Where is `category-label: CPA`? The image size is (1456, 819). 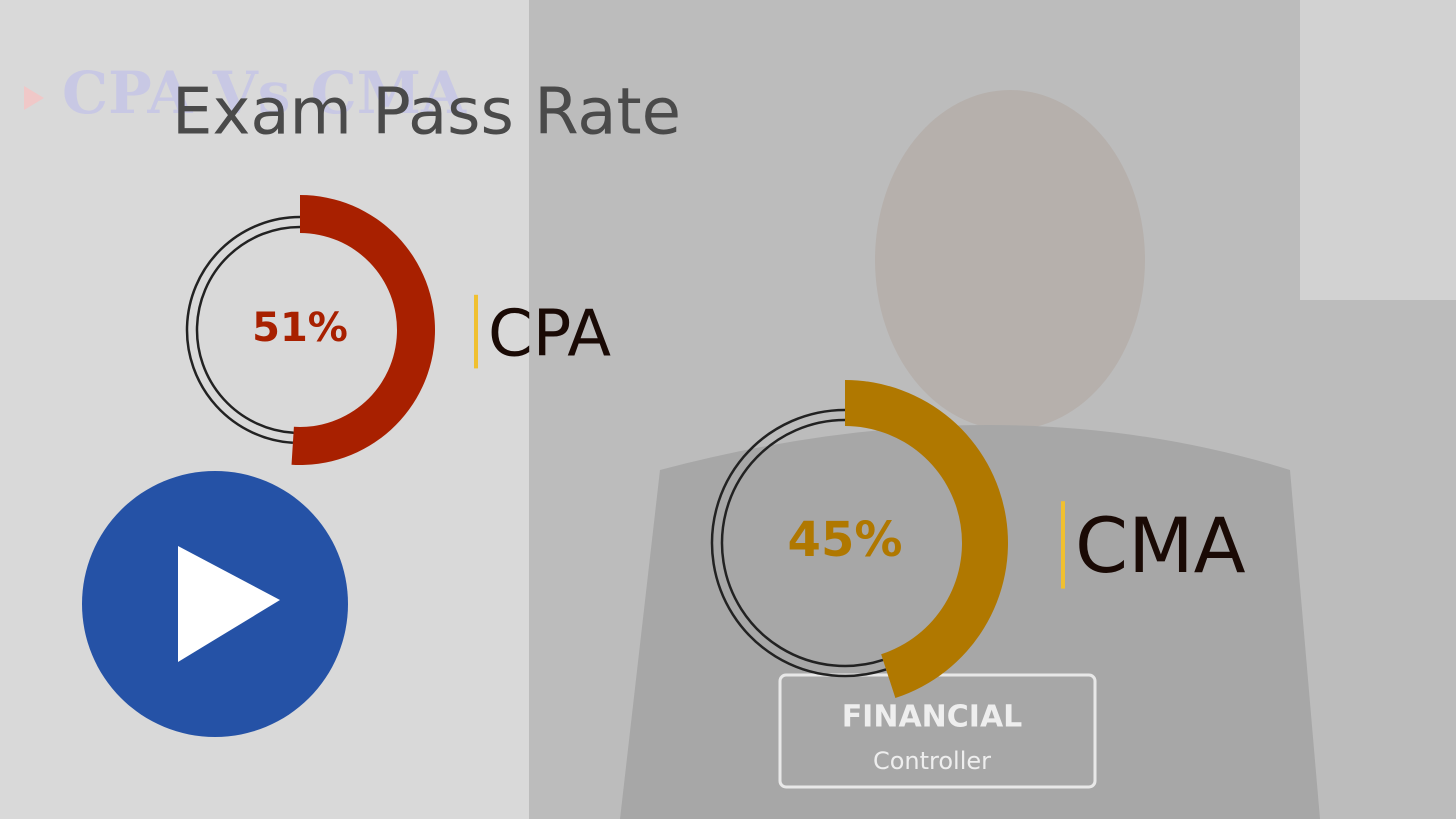
category-label: CPA is located at coordinates (549, 335).